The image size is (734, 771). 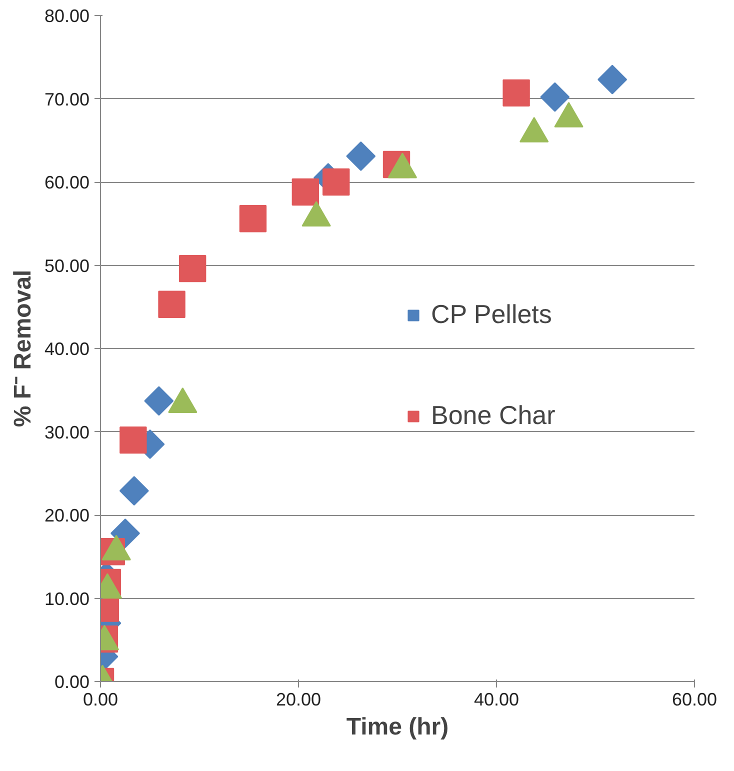 I want to click on x-tick-label: 20.00, so click(x=299, y=700).